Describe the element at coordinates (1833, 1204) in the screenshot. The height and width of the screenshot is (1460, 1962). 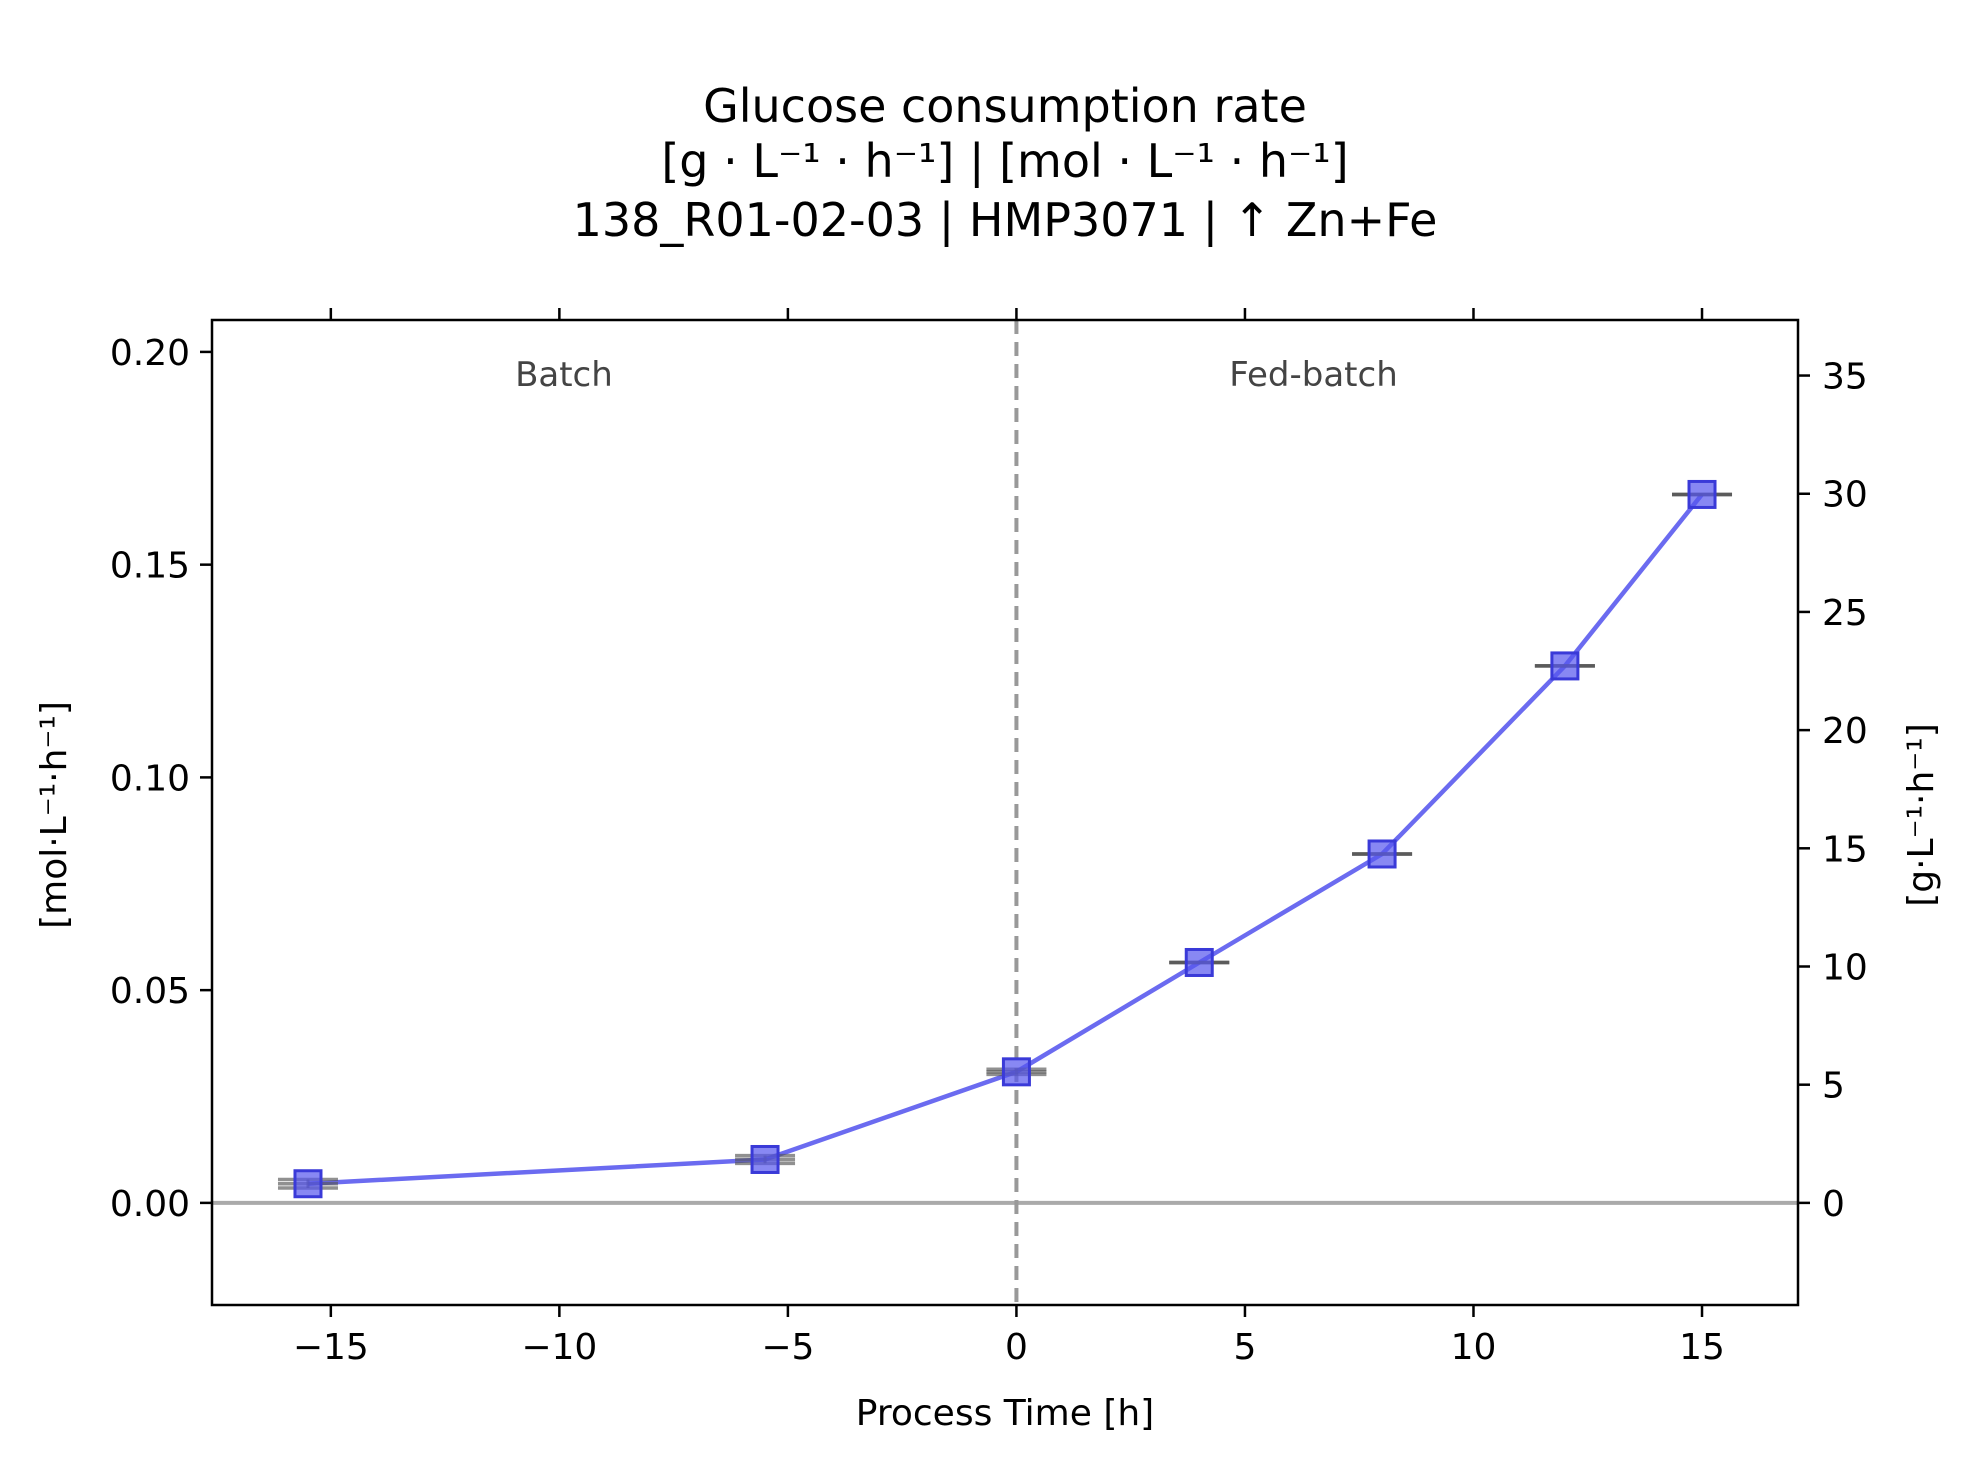
I see `y-tick-label-right: 0` at that location.